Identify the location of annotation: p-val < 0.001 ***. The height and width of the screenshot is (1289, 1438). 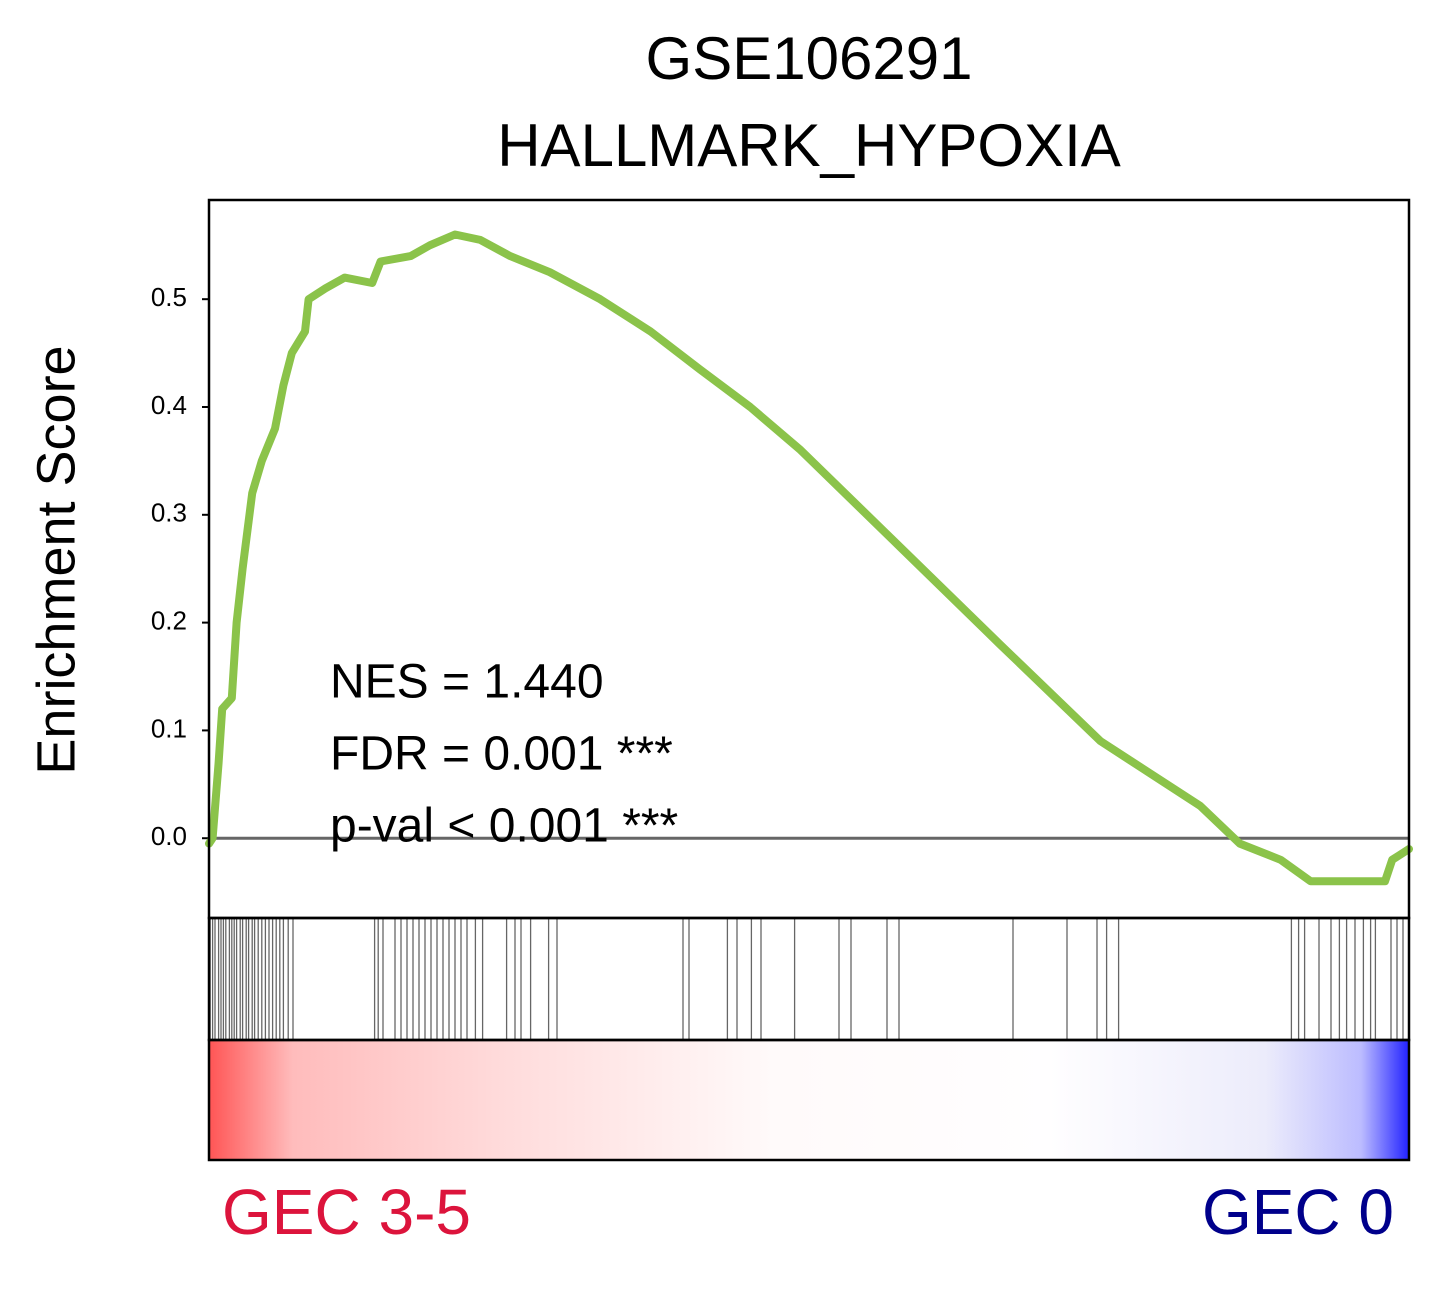
(504, 826).